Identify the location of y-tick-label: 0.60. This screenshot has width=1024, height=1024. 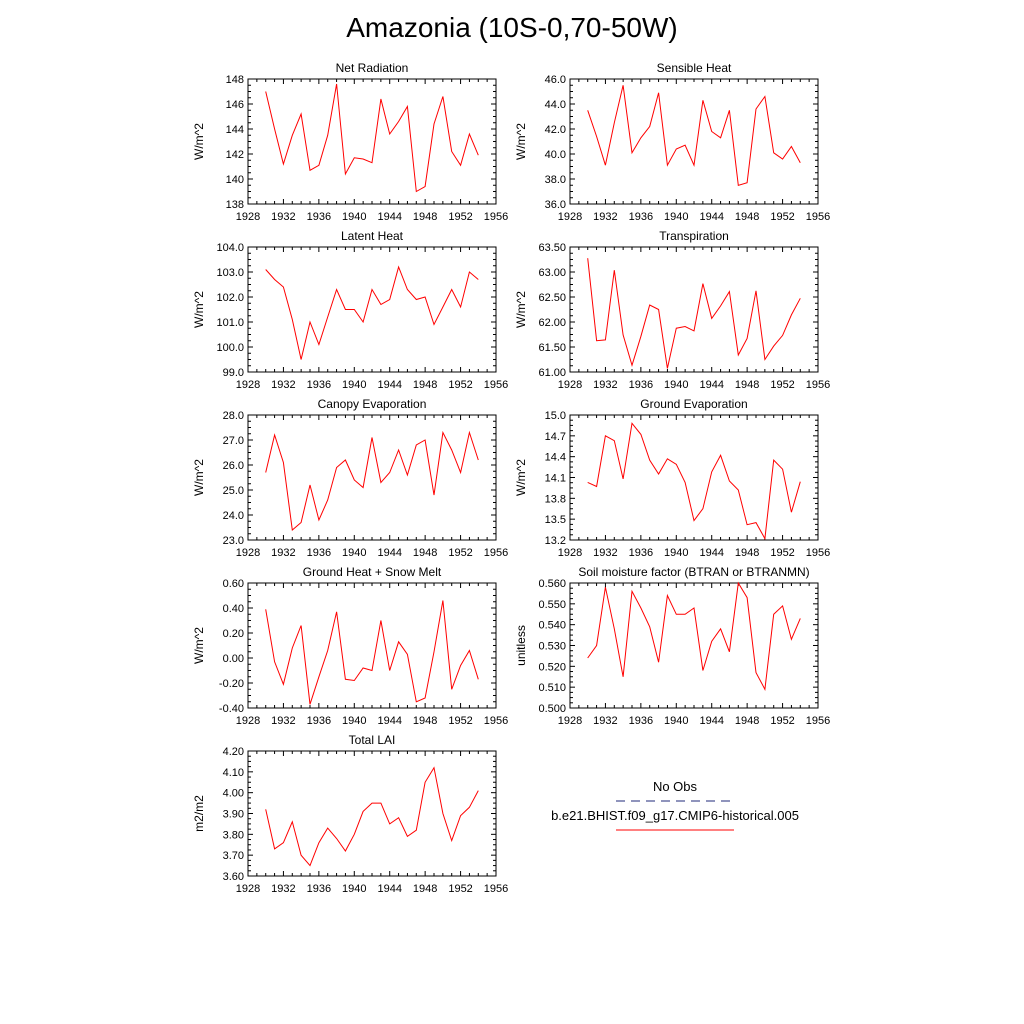
(233, 584).